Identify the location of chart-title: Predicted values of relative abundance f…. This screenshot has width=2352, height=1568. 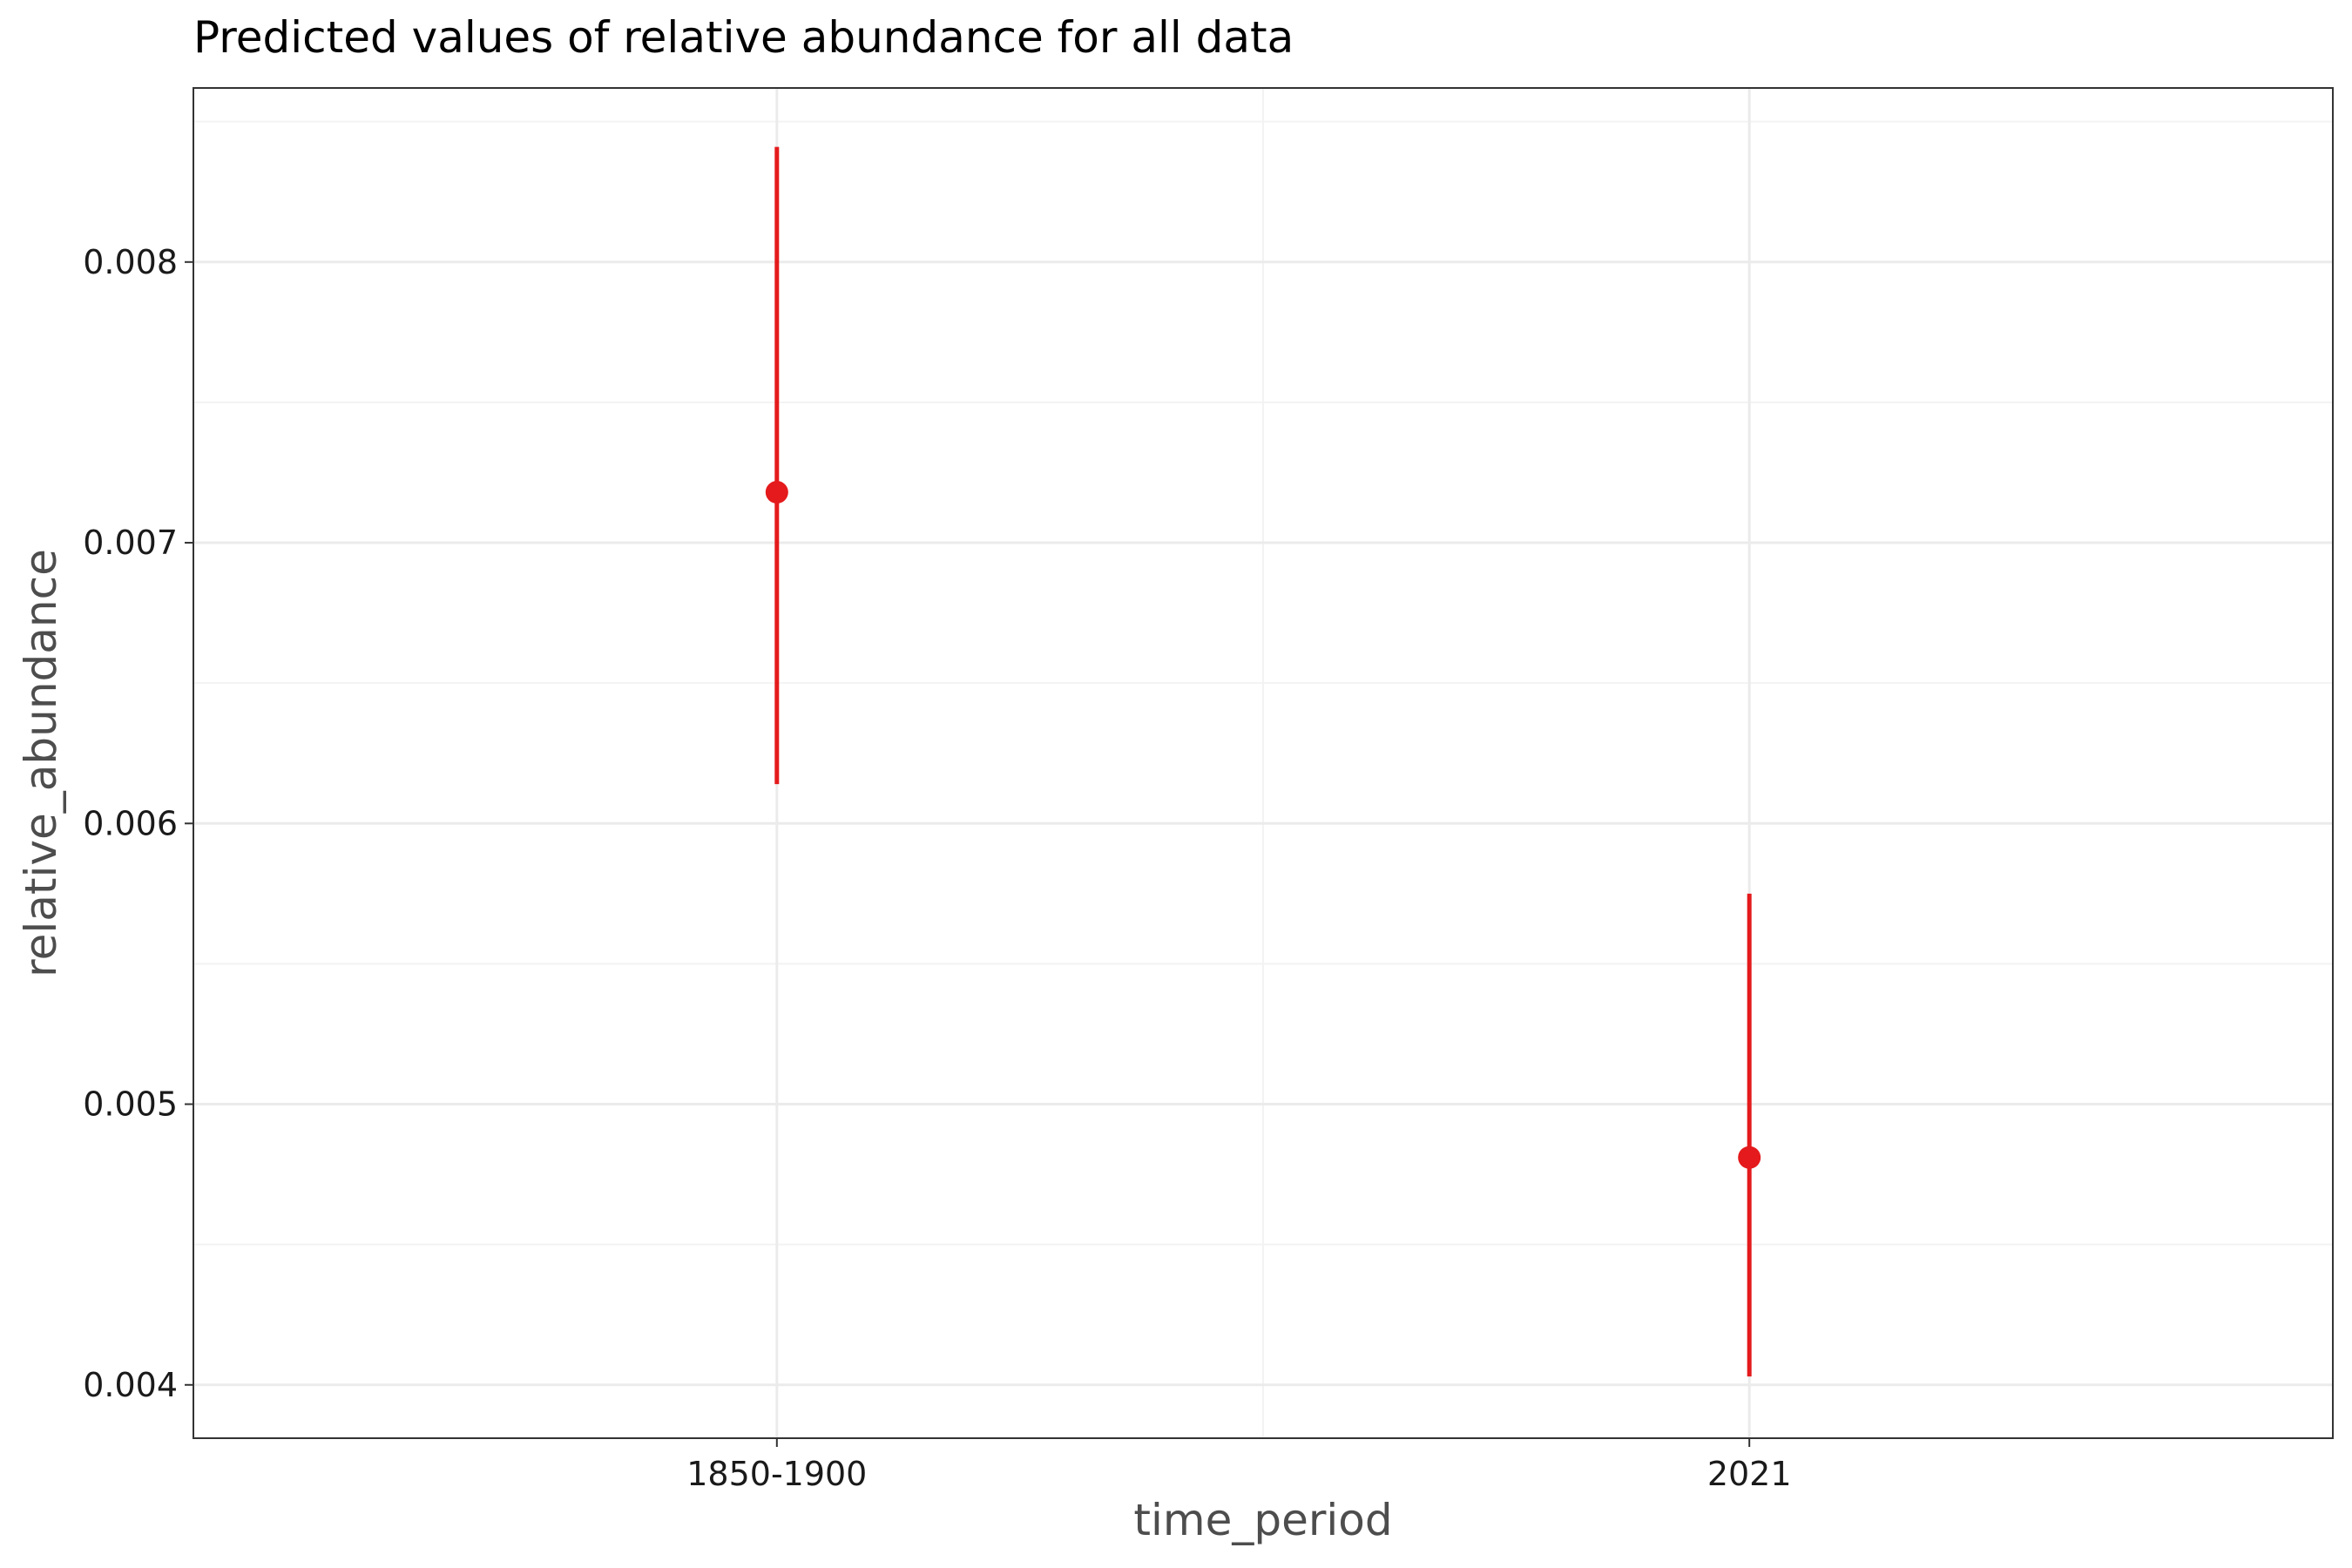
(743, 37).